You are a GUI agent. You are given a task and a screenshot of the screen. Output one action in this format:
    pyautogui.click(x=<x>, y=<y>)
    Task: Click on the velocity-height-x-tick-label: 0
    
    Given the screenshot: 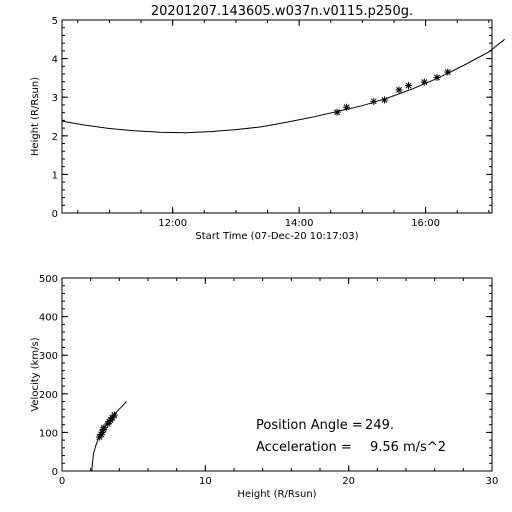 What is the action you would take?
    pyautogui.click(x=62, y=481)
    